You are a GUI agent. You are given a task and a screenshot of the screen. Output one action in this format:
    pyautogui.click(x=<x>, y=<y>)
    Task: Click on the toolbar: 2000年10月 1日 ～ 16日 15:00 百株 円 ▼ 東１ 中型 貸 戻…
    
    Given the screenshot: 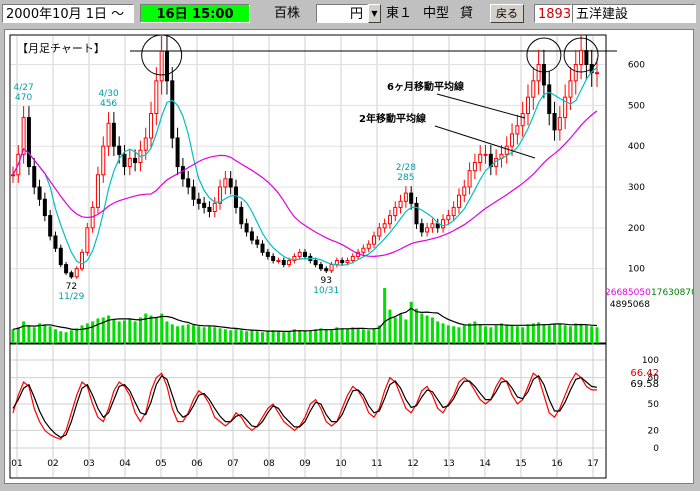 What is the action you would take?
    pyautogui.click(x=350, y=13)
    